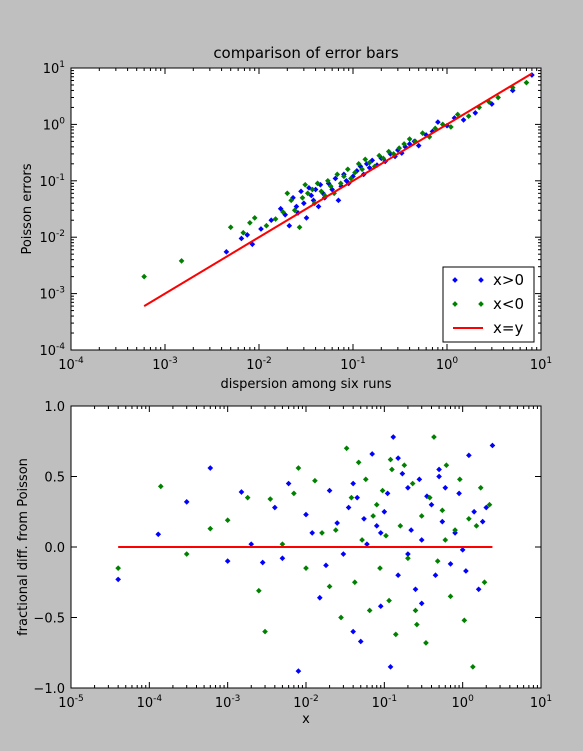 The height and width of the screenshot is (751, 583). Describe the element at coordinates (23, 547) in the screenshot. I see `y-axis-label: fractional diff. from Poisson` at that location.